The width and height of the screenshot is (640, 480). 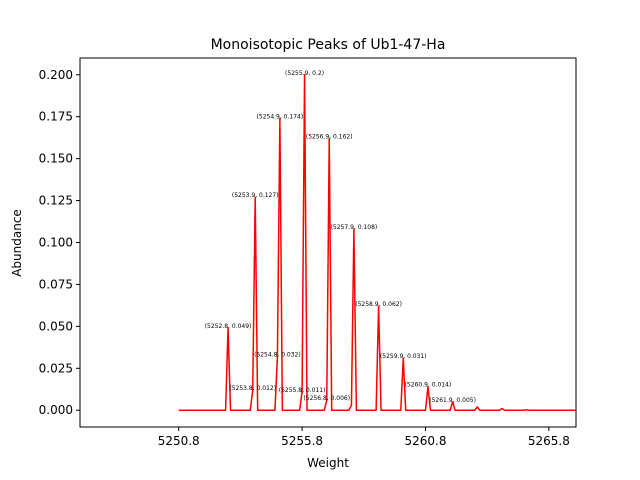 What do you see at coordinates (302, 441) in the screenshot?
I see `x-tick-label: 5255.8` at bounding box center [302, 441].